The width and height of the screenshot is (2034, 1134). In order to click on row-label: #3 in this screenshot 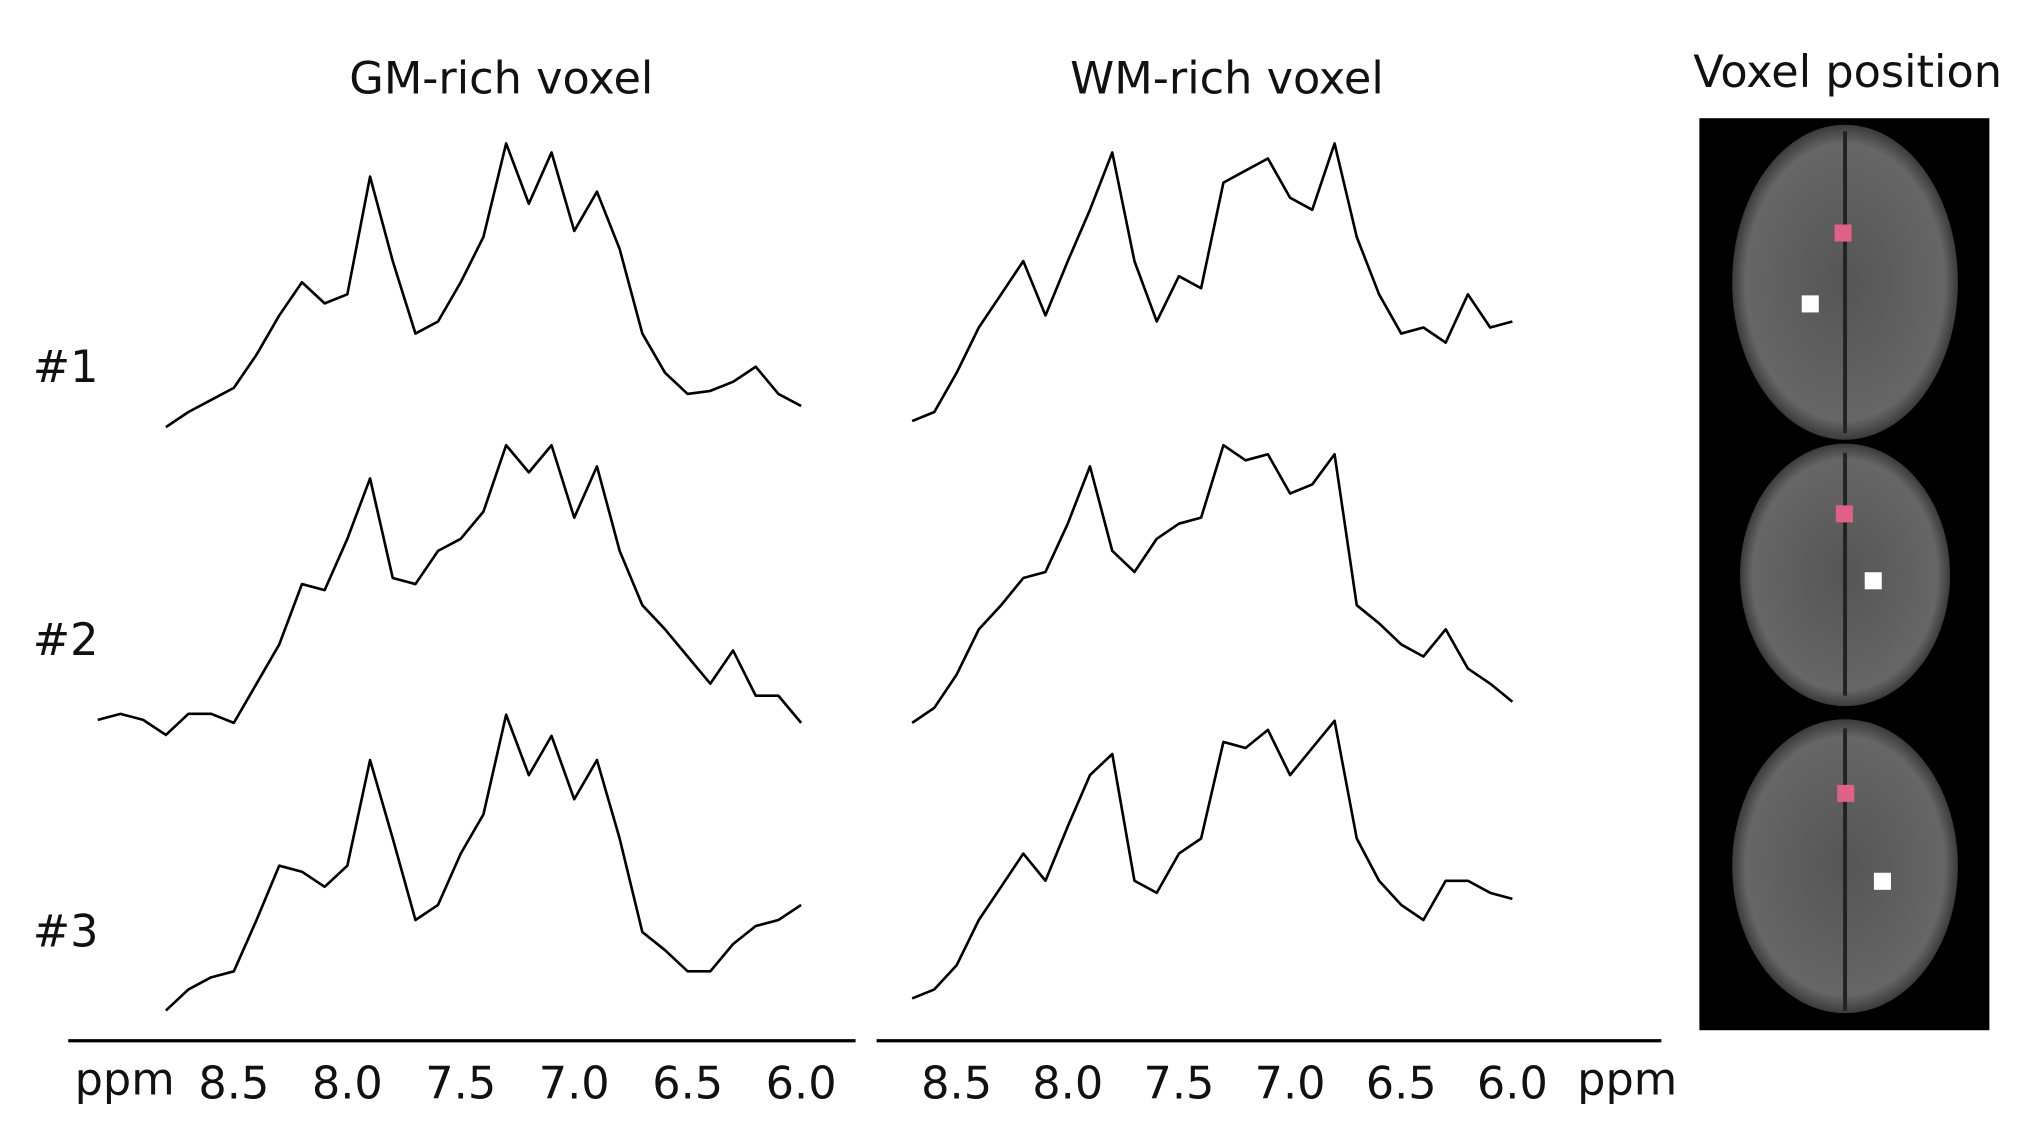, I will do `click(66, 931)`.